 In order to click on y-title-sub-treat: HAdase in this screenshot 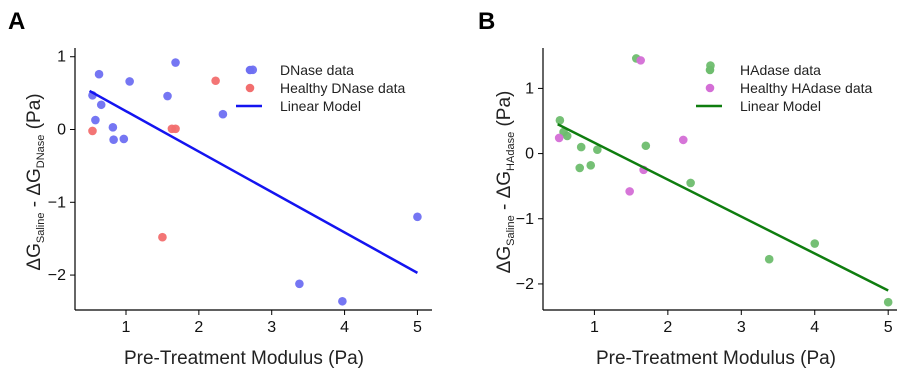, I will do `click(511, 151)`.